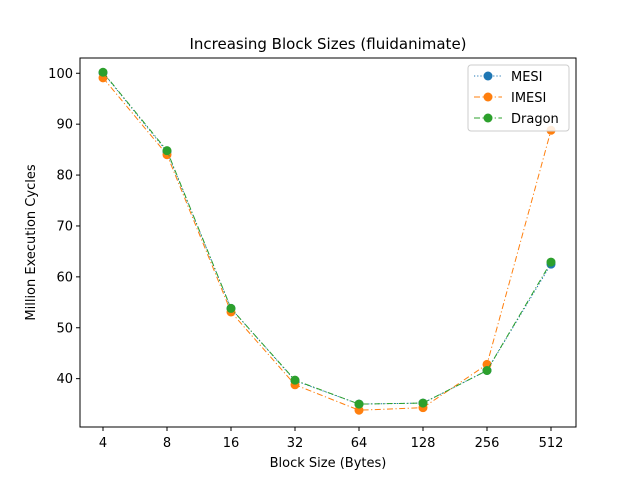 This screenshot has height=480, width=640. I want to click on y-axis-ticks: 40 50 60 70 80 90 100, so click(64, 227).